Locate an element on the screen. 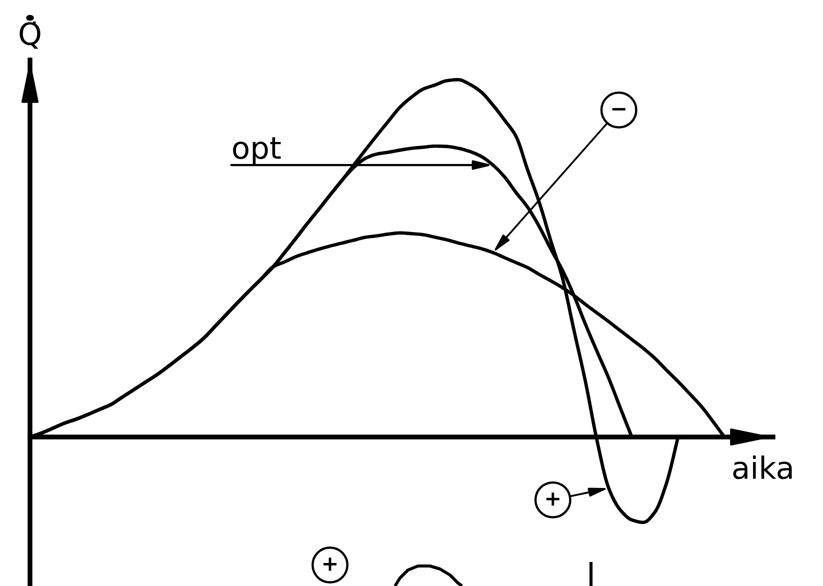  annotation: − is located at coordinates (619, 109).